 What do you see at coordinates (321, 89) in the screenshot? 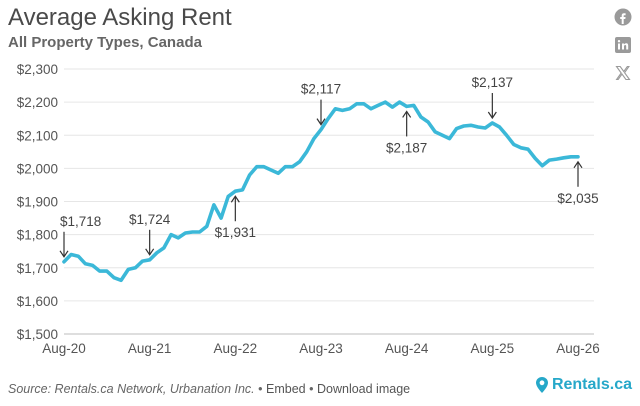
I see `annotation-label: $2,117` at bounding box center [321, 89].